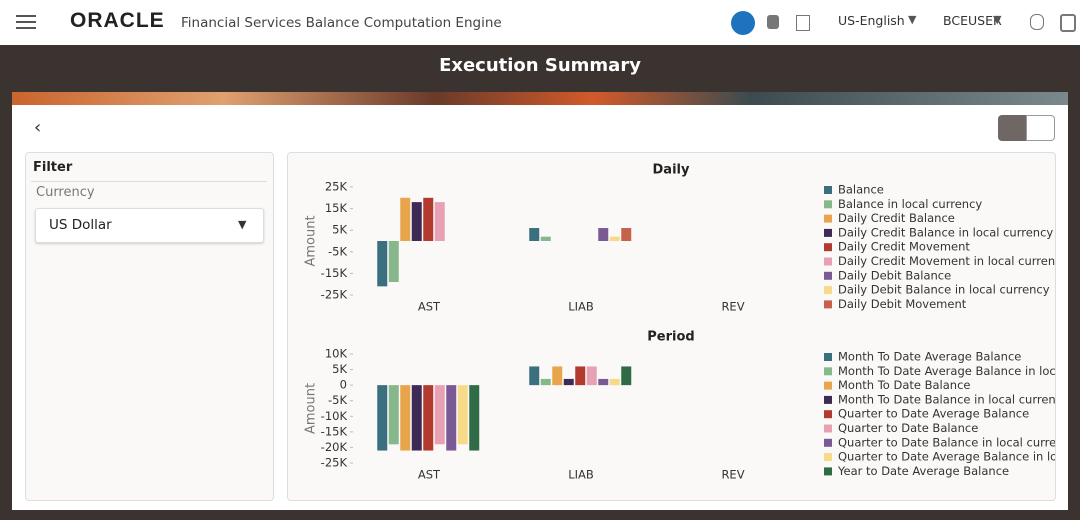  What do you see at coordinates (997, 19) in the screenshot?
I see `user-caret: ▼` at bounding box center [997, 19].